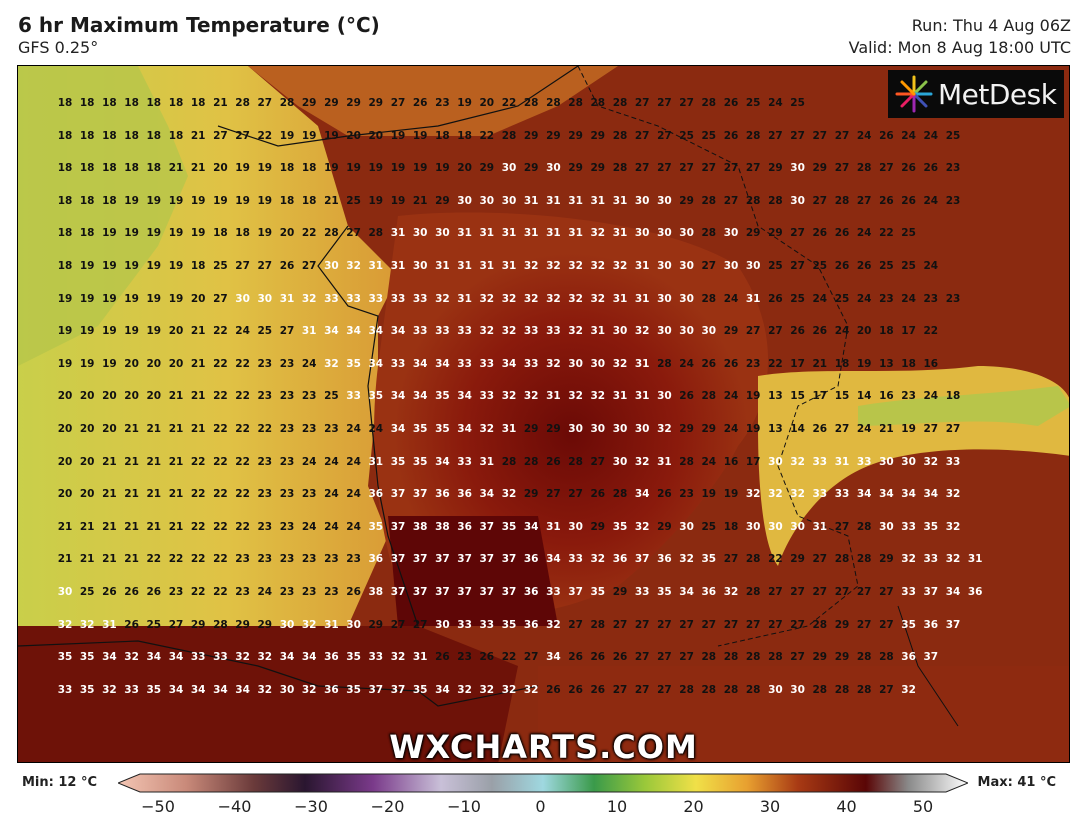 The width and height of the screenshot is (1088, 833). I want to click on colorbar-tick-label: 50, so click(923, 806).